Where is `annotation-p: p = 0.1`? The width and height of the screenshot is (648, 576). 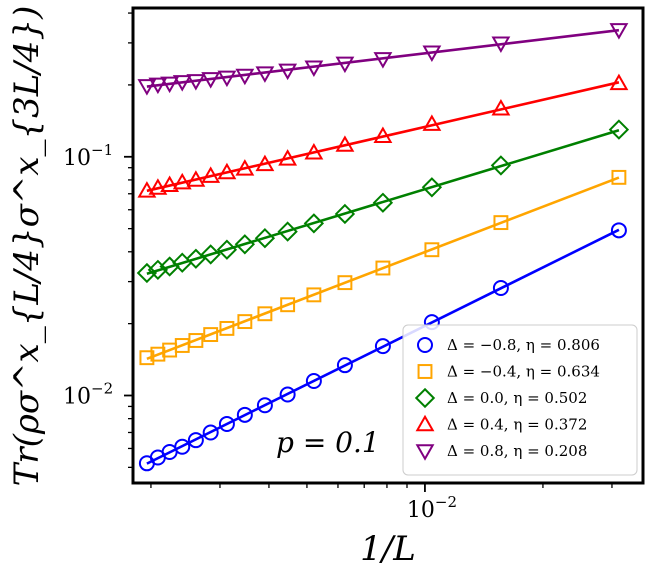
annotation-p: p = 0.1 is located at coordinates (328, 442).